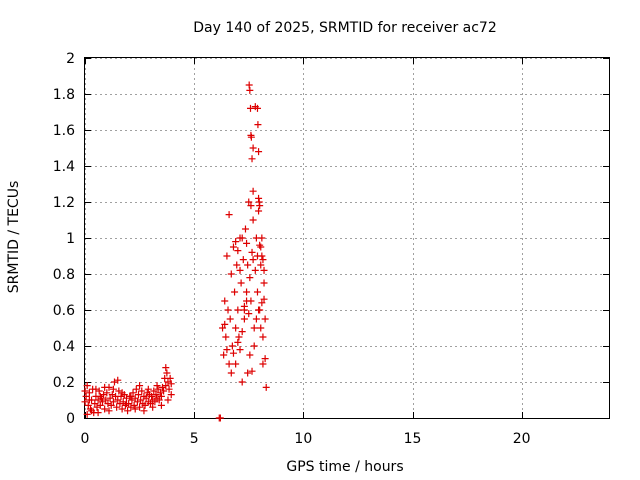 This screenshot has width=640, height=480. I want to click on y-tick-label: 1.2, so click(64, 203).